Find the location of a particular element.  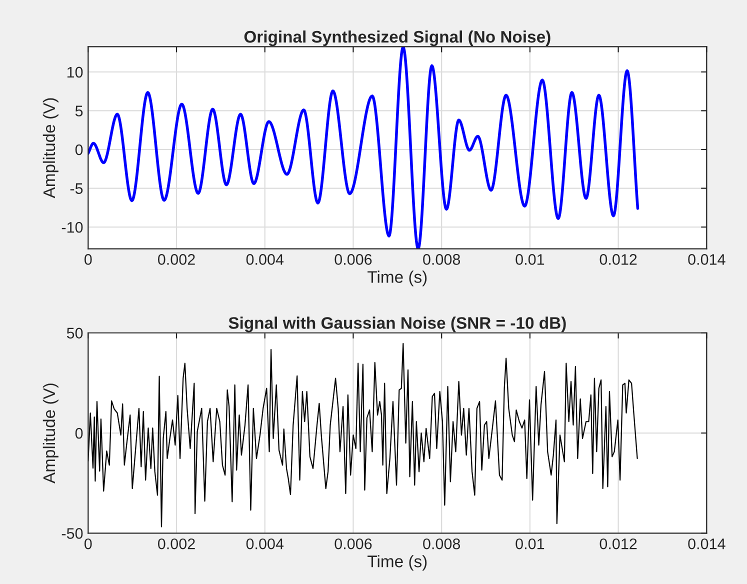

y-tick-label: 50 is located at coordinates (74, 333).